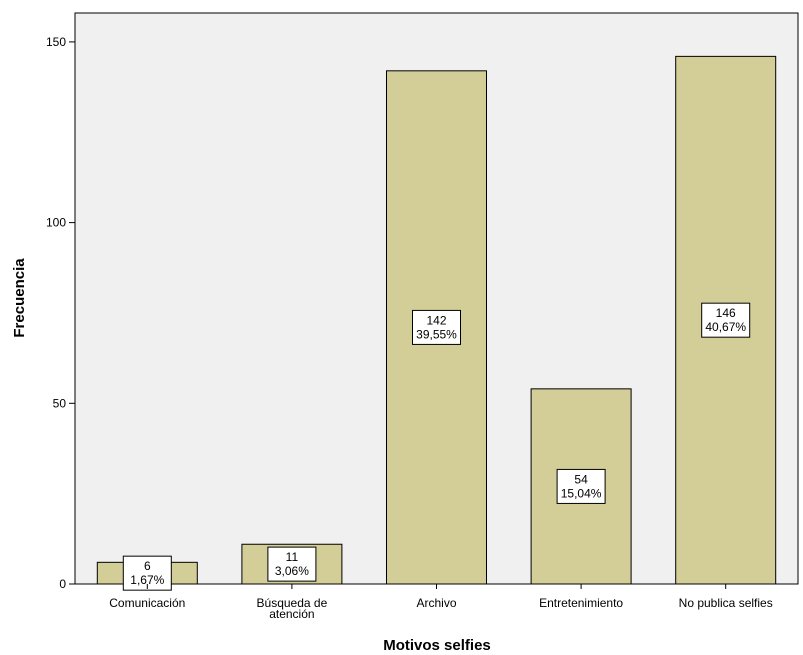  What do you see at coordinates (436, 334) in the screenshot?
I see `data-label-percent-2: 39,55%` at bounding box center [436, 334].